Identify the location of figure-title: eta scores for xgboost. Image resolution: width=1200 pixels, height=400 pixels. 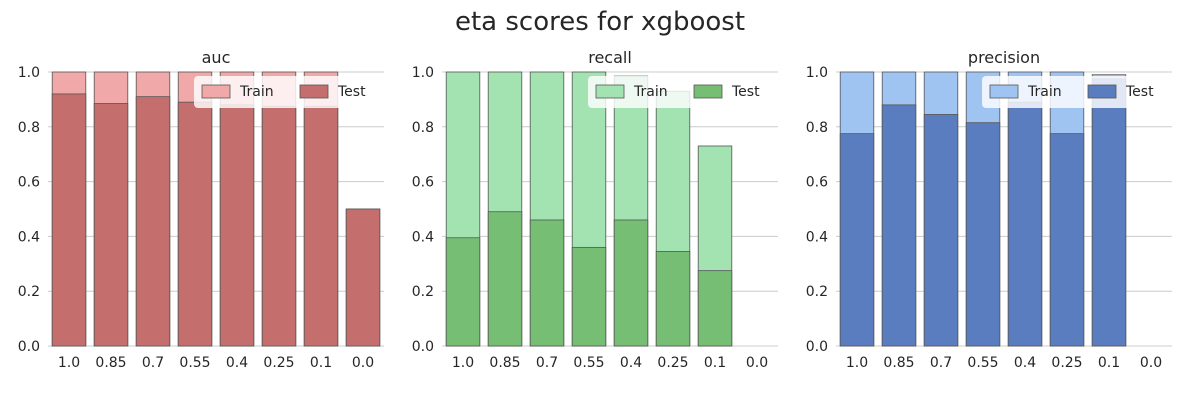
(600, 22).